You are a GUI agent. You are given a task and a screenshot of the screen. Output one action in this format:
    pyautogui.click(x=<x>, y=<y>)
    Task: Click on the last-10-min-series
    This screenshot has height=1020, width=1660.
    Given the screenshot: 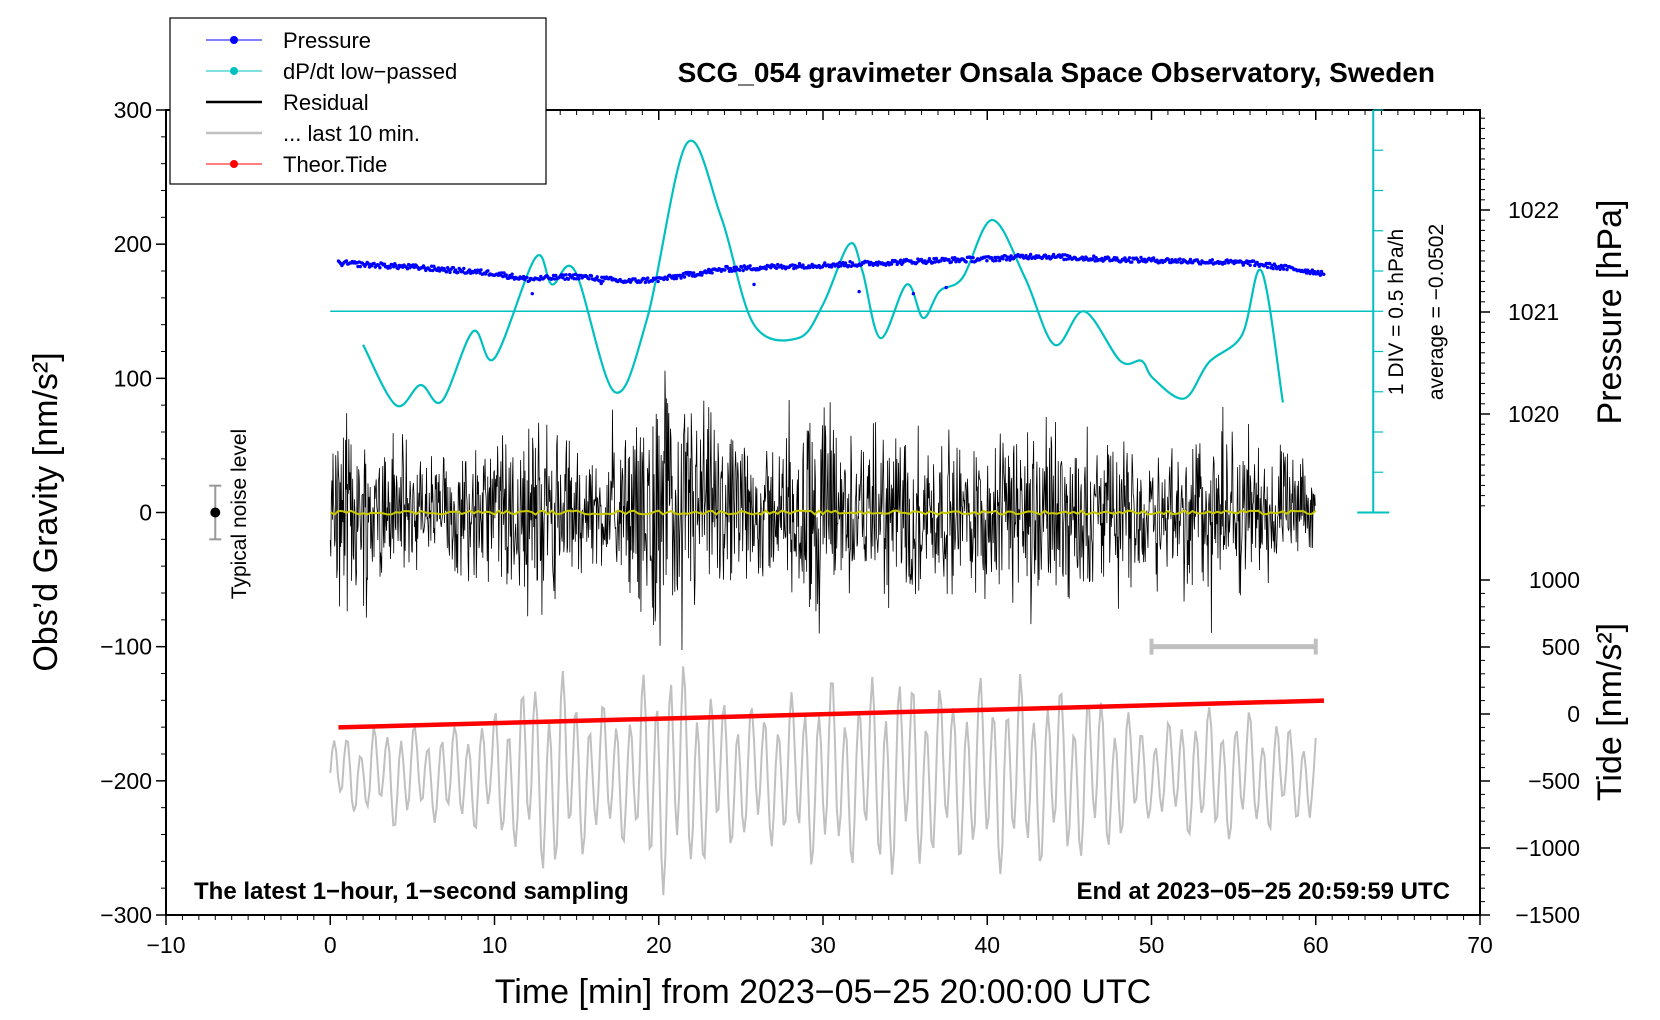 What is the action you would take?
    pyautogui.click(x=823, y=781)
    